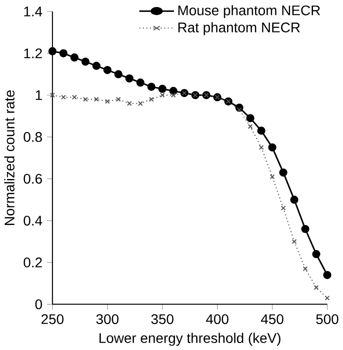 This screenshot has height=350, width=343. Describe the element at coordinates (52, 319) in the screenshot. I see `x-tick-label: 250` at that location.